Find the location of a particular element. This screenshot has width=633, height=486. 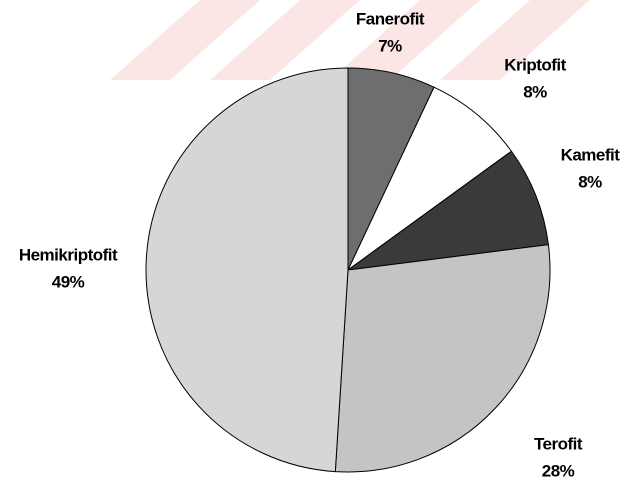

slice-label: Fanerofit is located at coordinates (390, 18).